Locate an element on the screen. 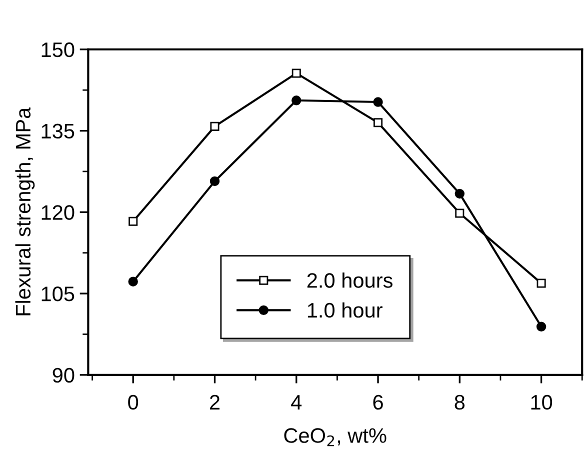  x-tick-label: 2 is located at coordinates (215, 402).